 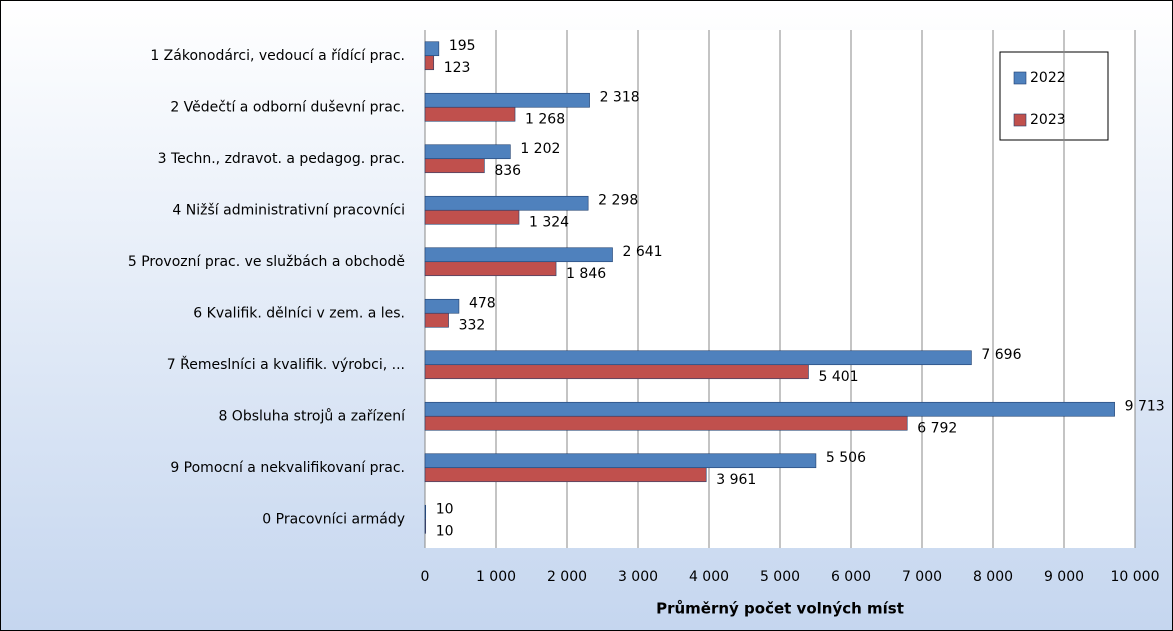 I want to click on x-tick-label: 2 000, so click(x=567, y=577).